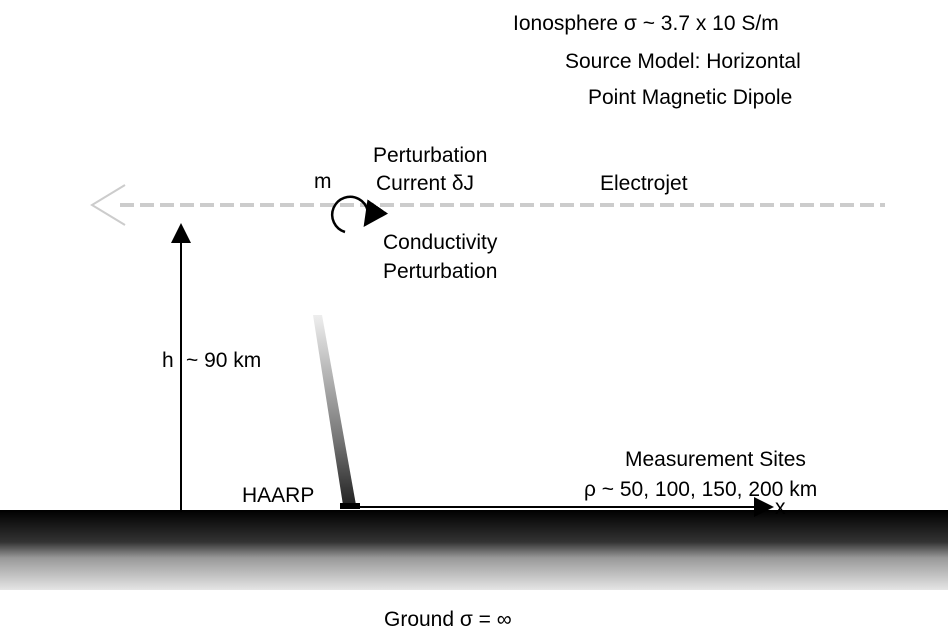 This screenshot has width=948, height=634. Describe the element at coordinates (780, 507) in the screenshot. I see `label: x` at that location.